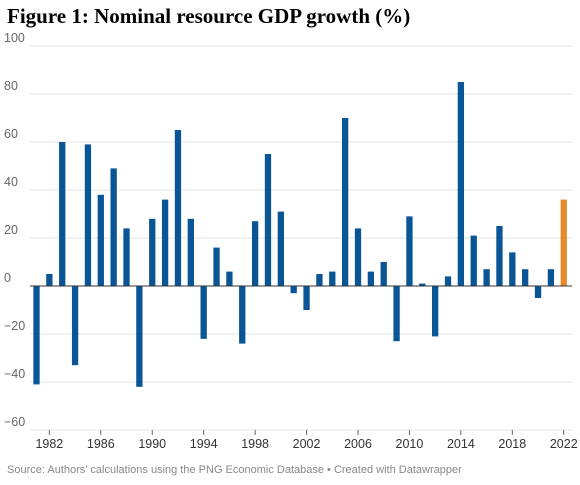  Describe the element at coordinates (551, 277) in the screenshot. I see `bar-2021` at that location.